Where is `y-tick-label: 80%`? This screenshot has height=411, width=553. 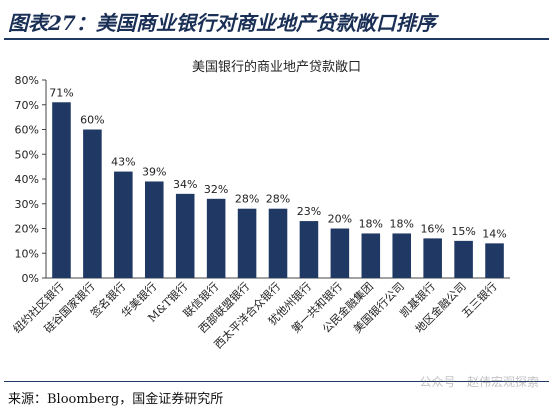 y-tick-label: 80% is located at coordinates (27, 80).